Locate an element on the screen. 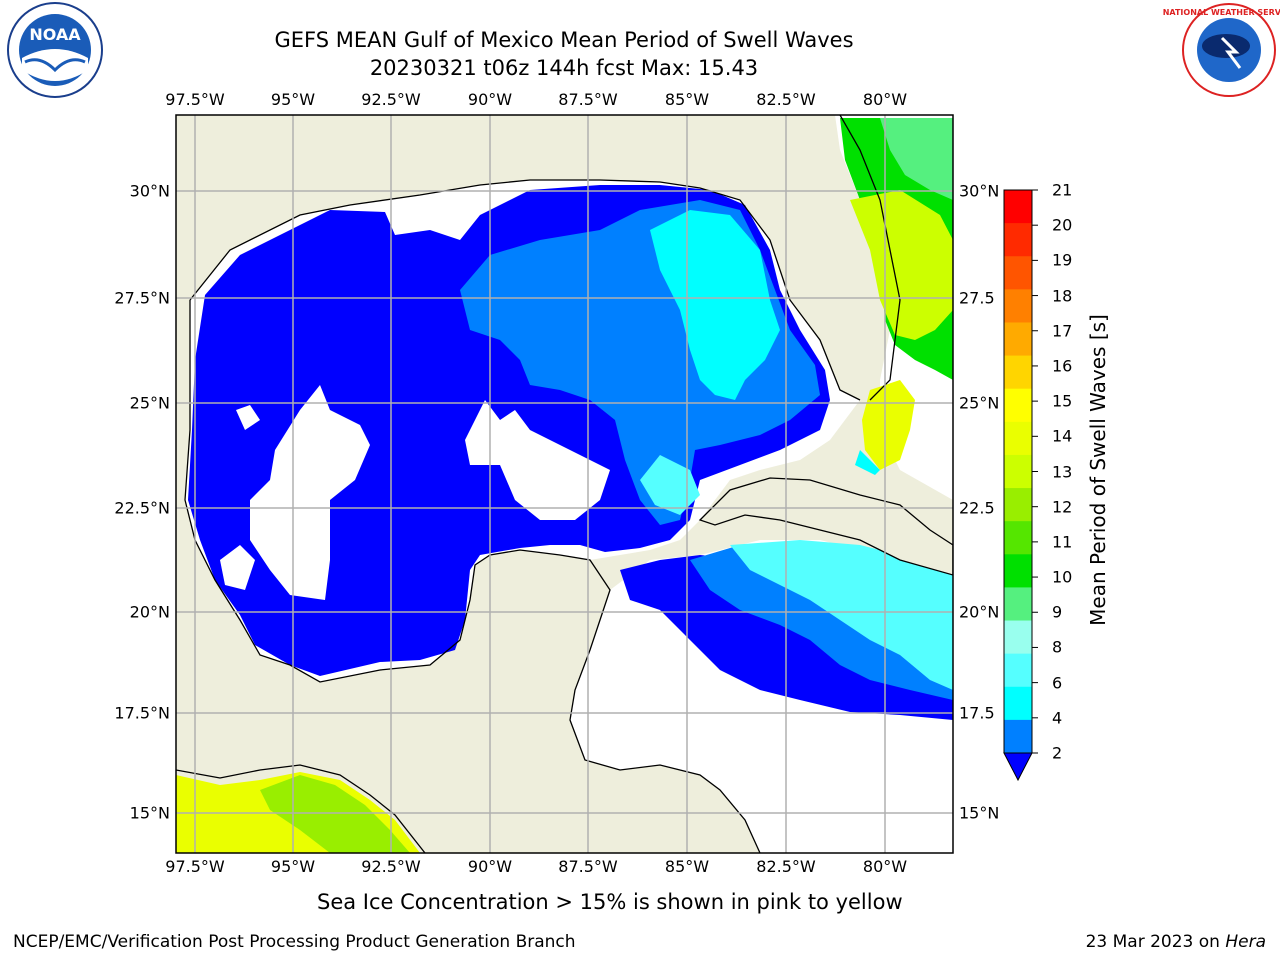 The height and width of the screenshot is (960, 1280). cuba-coastline is located at coordinates (825, 526).